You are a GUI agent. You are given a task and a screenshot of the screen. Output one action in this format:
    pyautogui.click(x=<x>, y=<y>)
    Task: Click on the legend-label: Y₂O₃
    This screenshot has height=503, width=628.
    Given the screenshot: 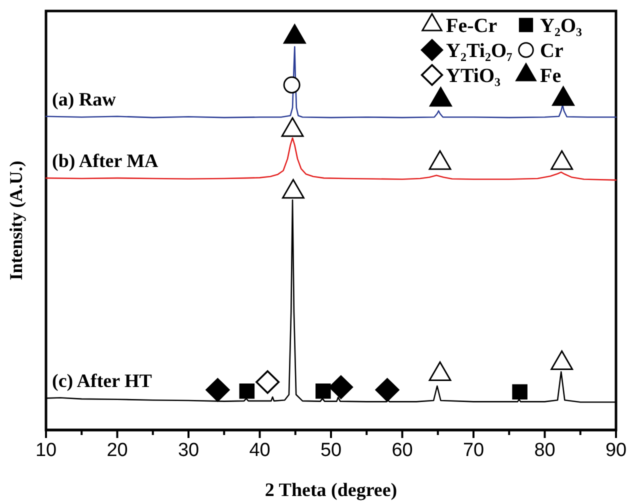 What is the action you would take?
    pyautogui.click(x=561, y=26)
    